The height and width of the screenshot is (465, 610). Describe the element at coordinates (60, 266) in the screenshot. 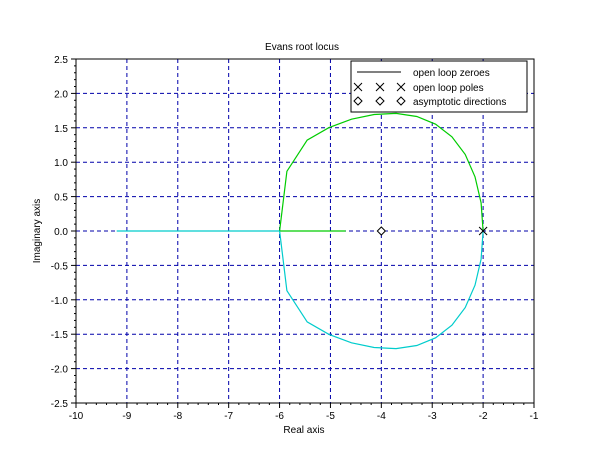

I see `y-tick-label: -0.5` at that location.